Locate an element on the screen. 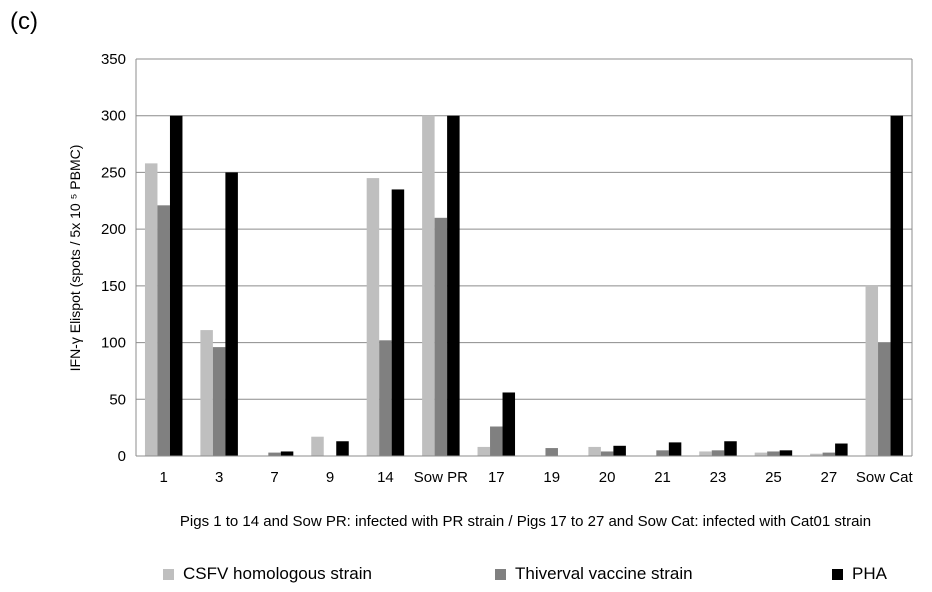 Image resolution: width=932 pixels, height=592 pixels. legend-item-pha: PHA is located at coordinates (859, 573).